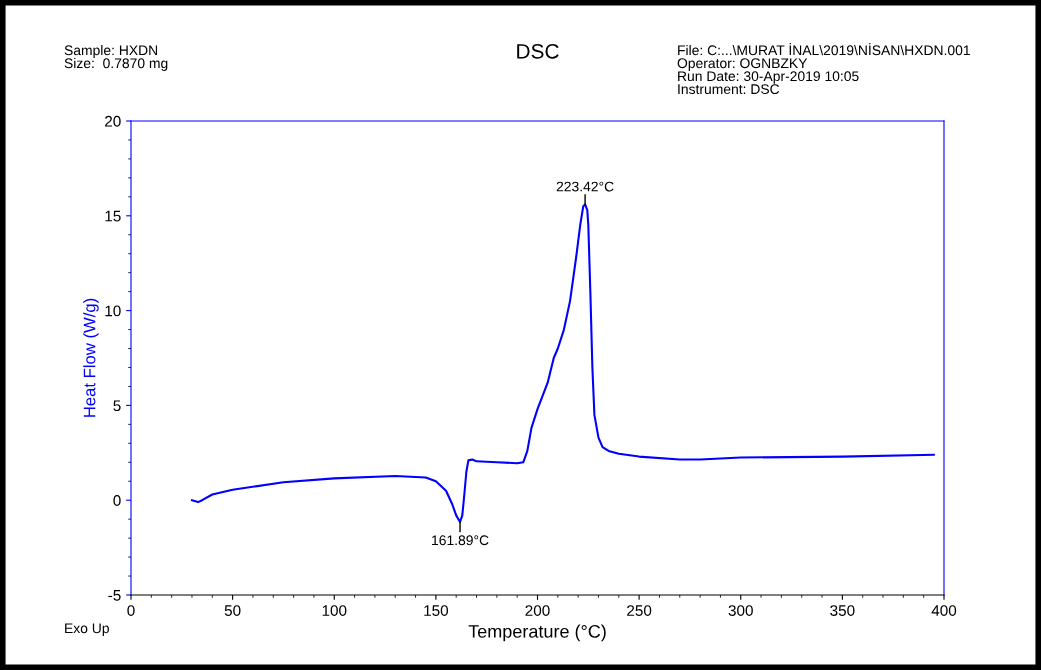 This screenshot has height=670, width=1041. I want to click on x-tick-label: 50, so click(232, 610).